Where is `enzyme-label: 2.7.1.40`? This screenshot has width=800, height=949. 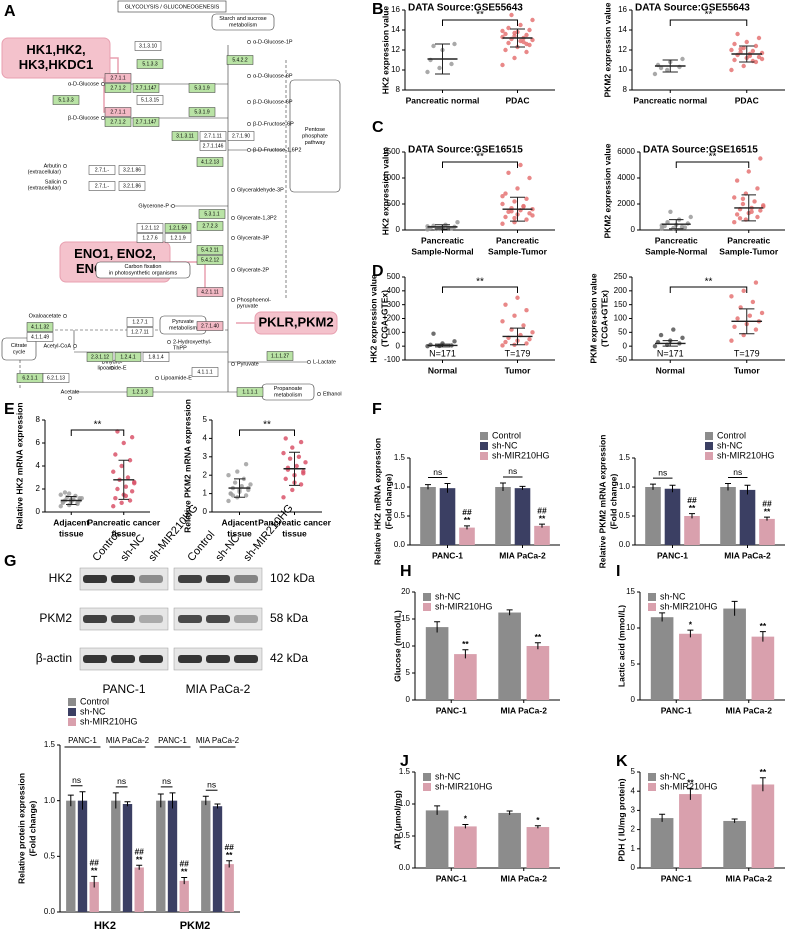 enzyme-label: 2.7.1.40 is located at coordinates (210, 326).